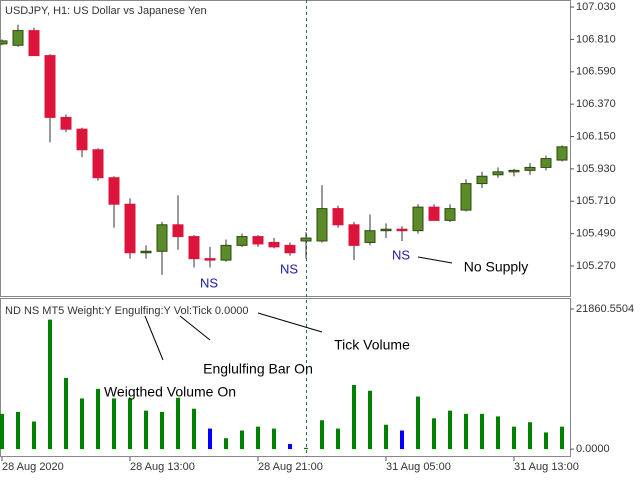  What do you see at coordinates (596, 72) in the screenshot?
I see `y-tick-label: 106.590` at bounding box center [596, 72].